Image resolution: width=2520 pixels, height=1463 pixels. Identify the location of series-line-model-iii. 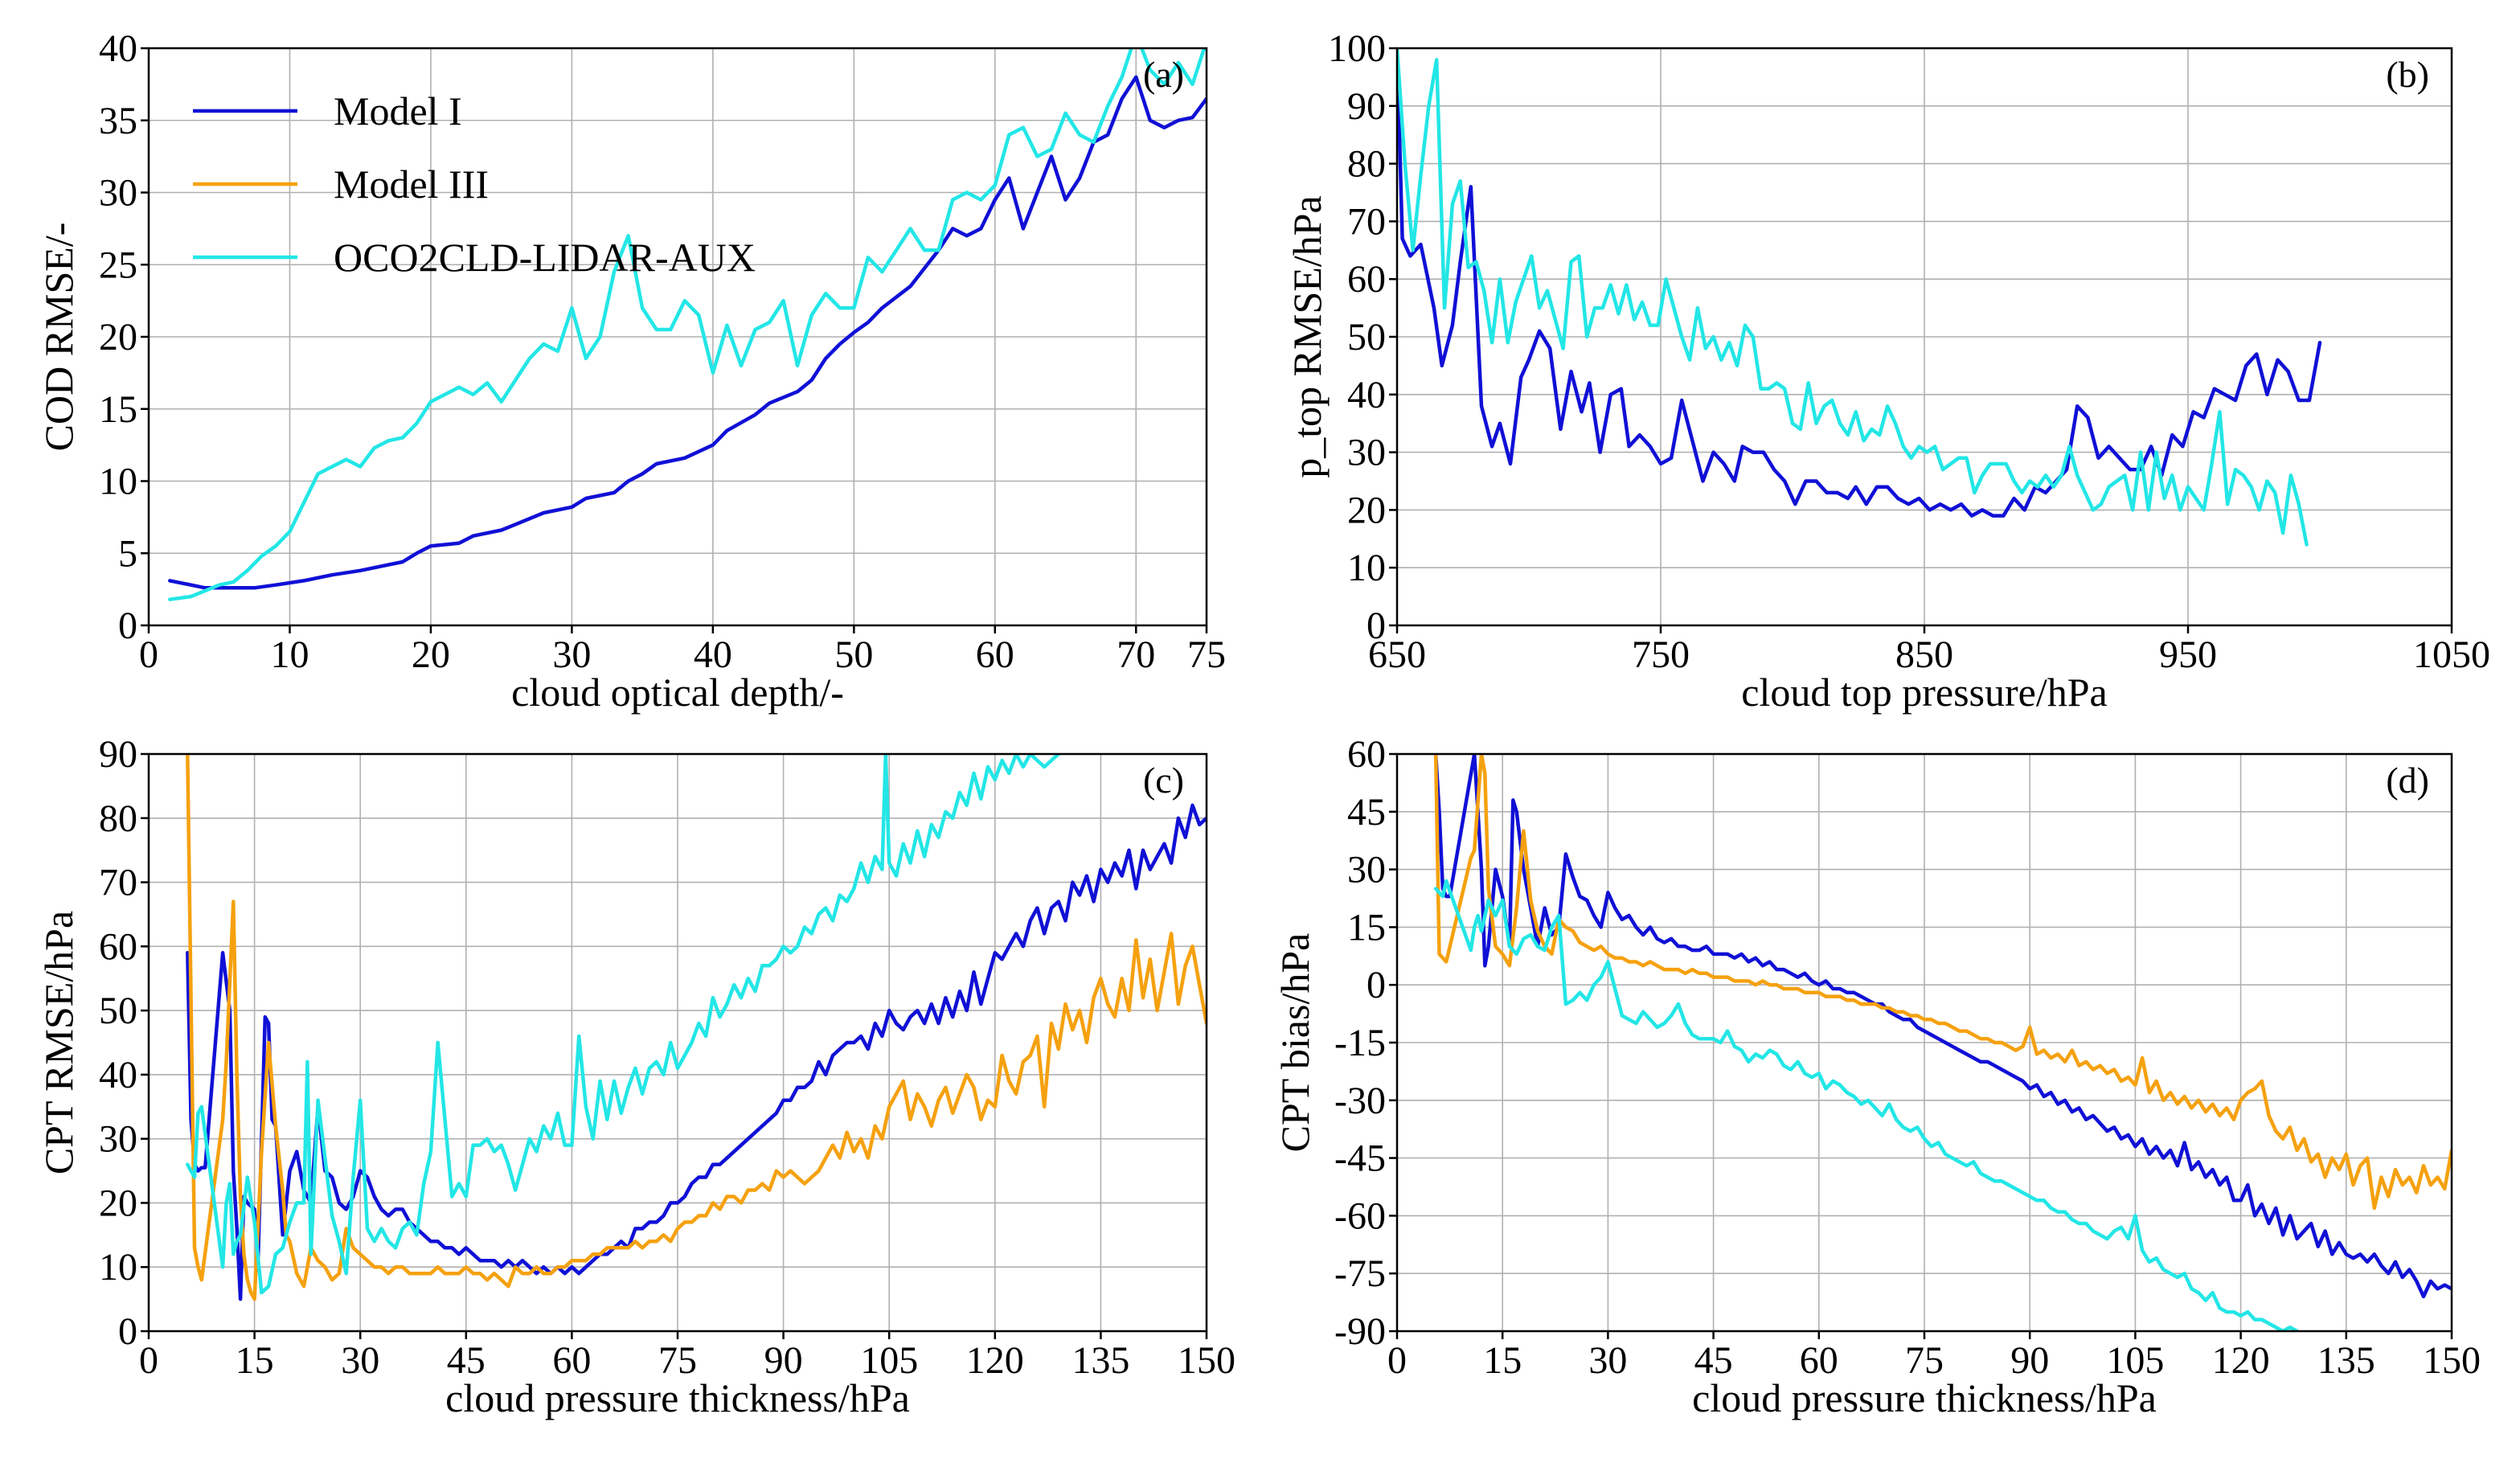
(1942, 983).